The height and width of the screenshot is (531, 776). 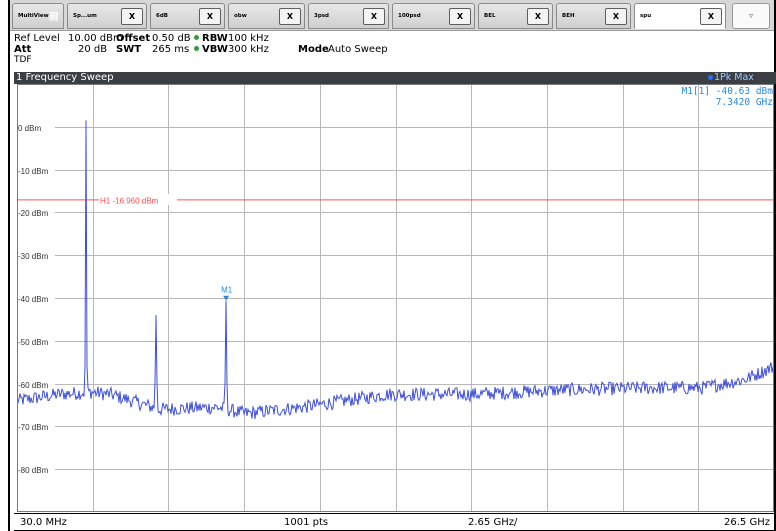 What do you see at coordinates (593, 16) in the screenshot?
I see `tab-beh: BEH X` at bounding box center [593, 16].